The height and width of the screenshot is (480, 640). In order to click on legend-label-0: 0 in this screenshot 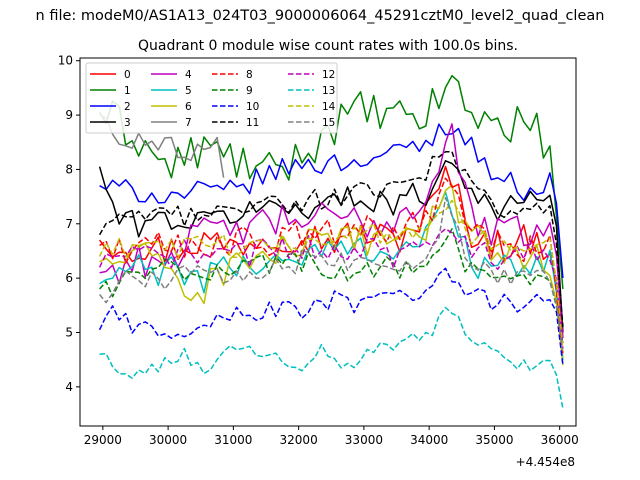, I will do `click(127, 75)`.